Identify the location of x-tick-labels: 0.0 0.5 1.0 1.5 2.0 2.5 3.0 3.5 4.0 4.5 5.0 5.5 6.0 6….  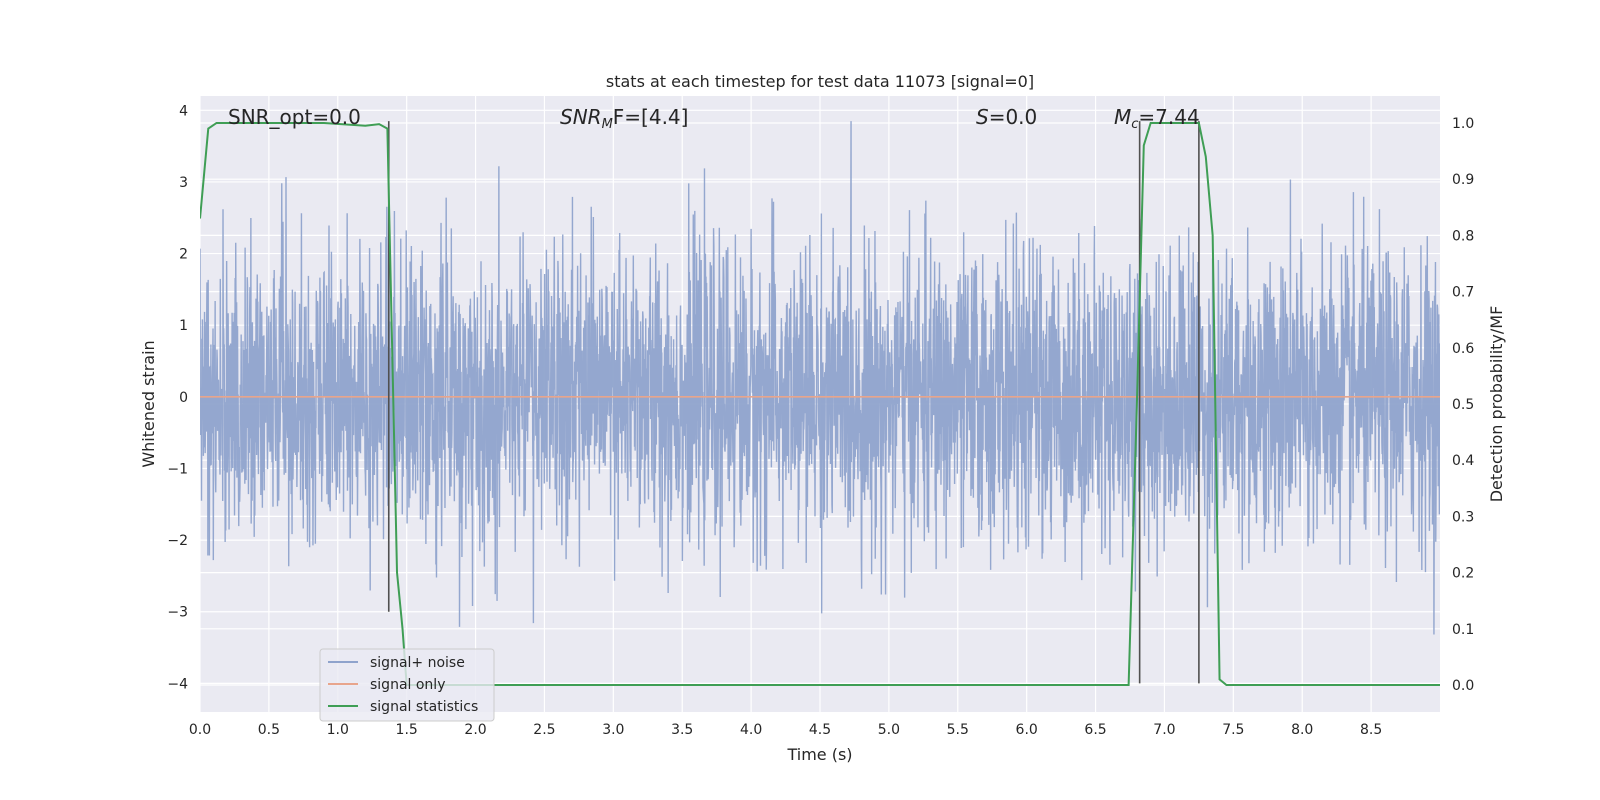
(785, 730).